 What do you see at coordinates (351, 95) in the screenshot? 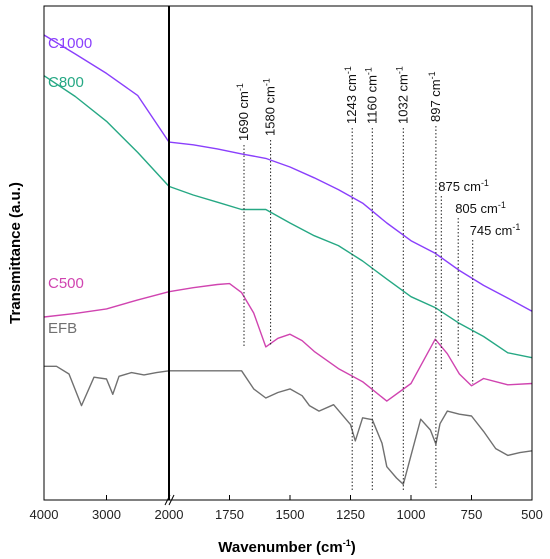
I see `peak-label-1243: 1243 cm-1` at bounding box center [351, 95].